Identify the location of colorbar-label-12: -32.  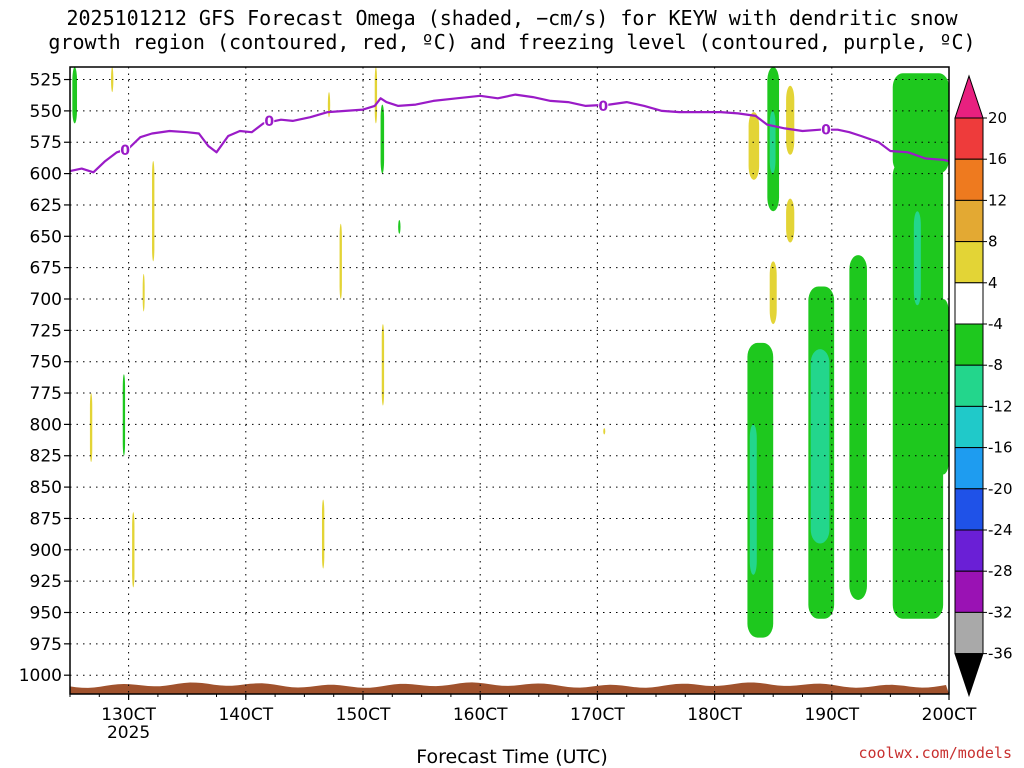
(1000, 612).